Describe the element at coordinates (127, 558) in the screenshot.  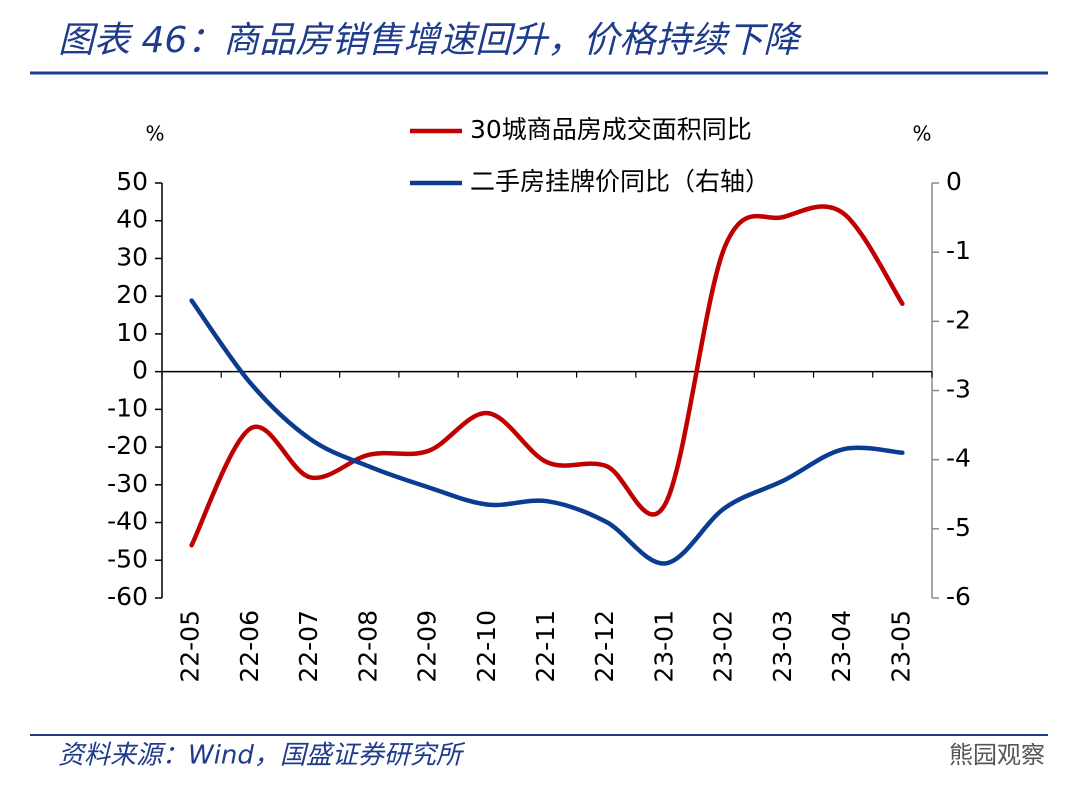
I see `y-tick-label: -50` at that location.